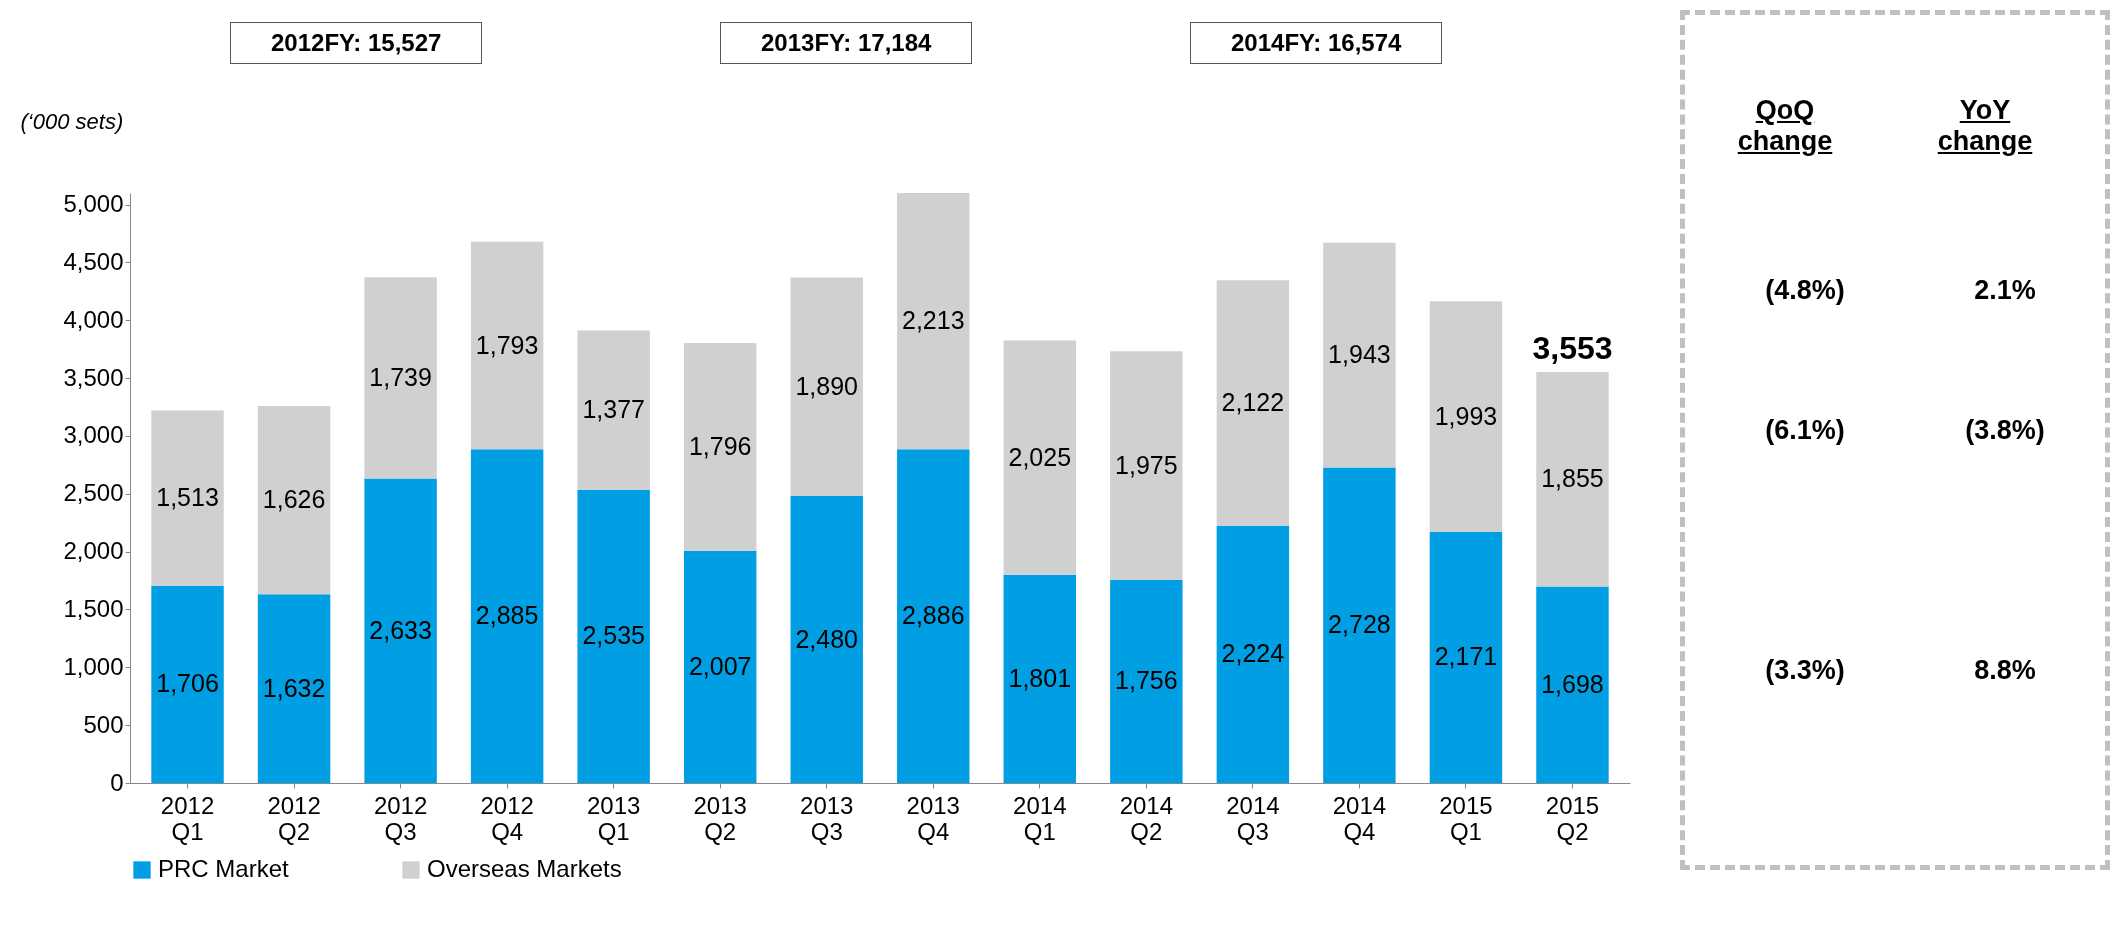 This screenshot has width=2126, height=942. Describe the element at coordinates (507, 818) in the screenshot. I see `x-tick-label: 2012 Q4` at that location.